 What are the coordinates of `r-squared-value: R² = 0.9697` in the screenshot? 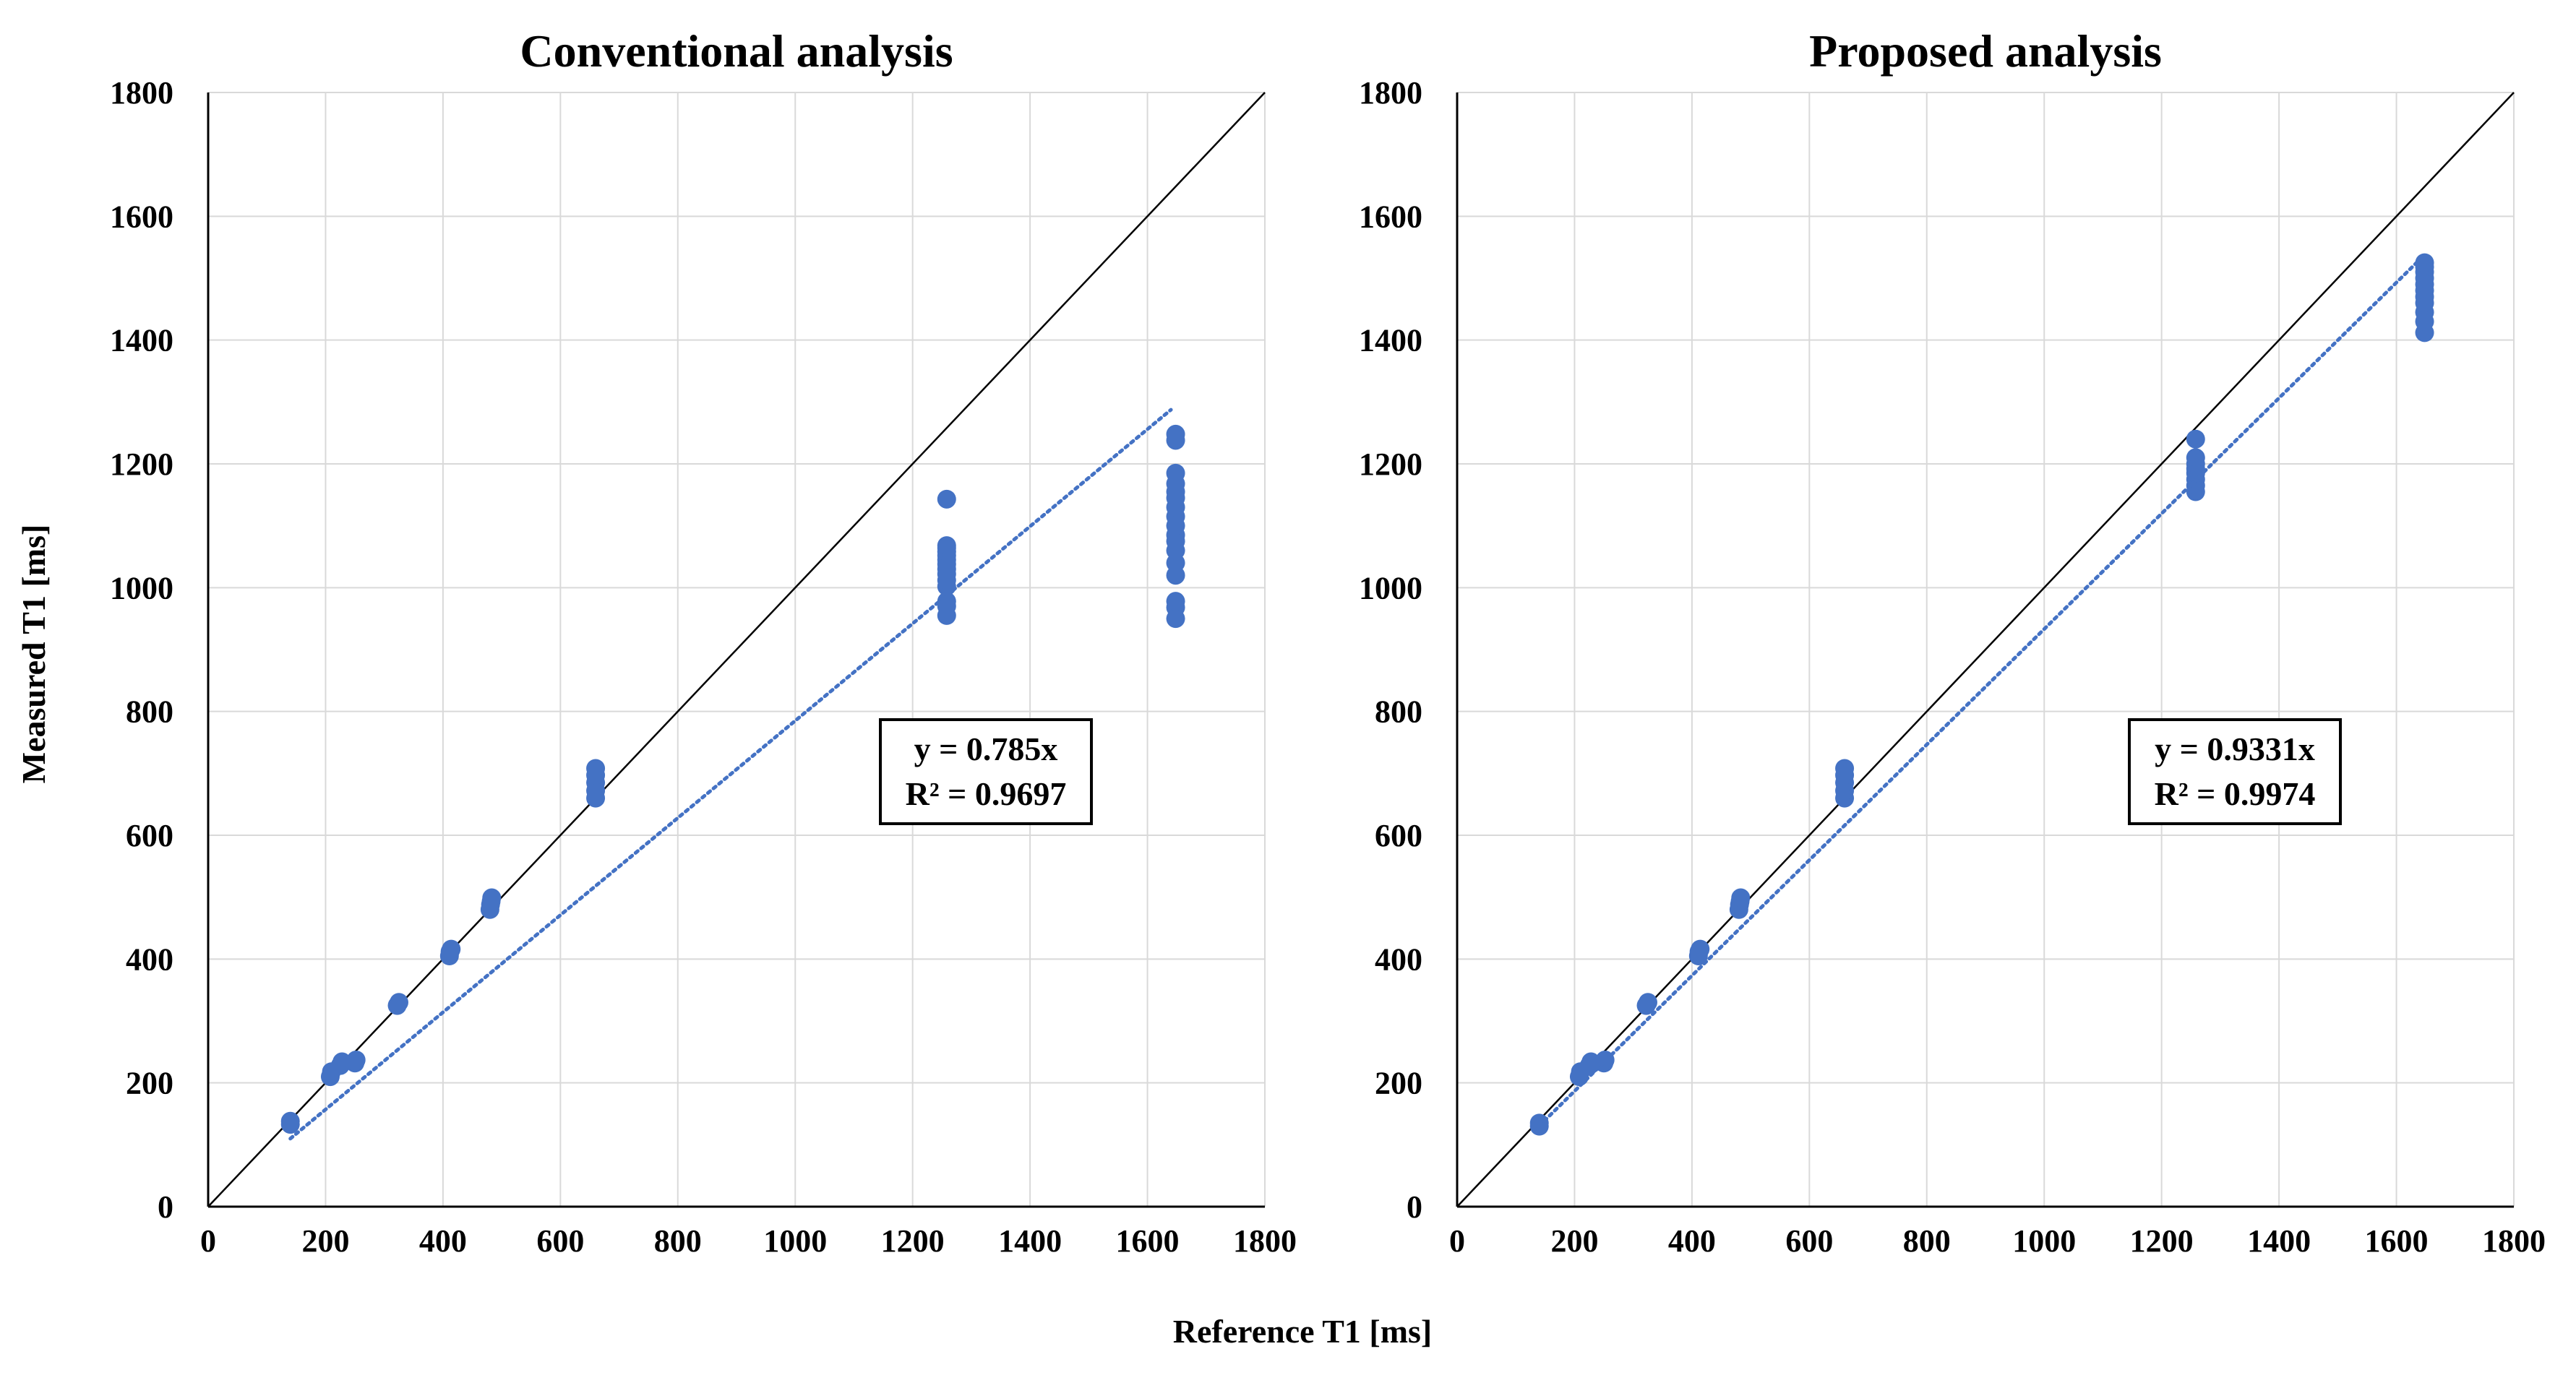 It's located at (987, 793).